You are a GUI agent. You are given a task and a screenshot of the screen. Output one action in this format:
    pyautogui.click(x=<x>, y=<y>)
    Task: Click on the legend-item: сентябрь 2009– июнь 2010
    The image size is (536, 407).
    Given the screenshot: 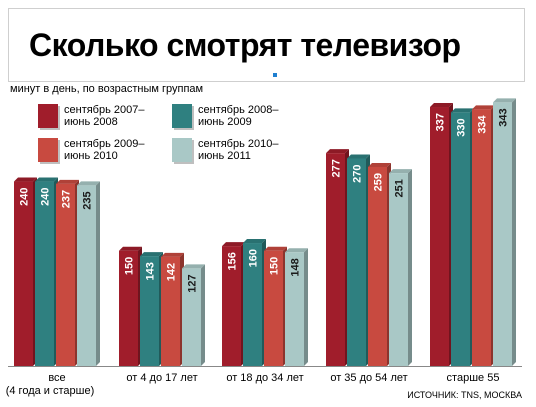 What is the action you would take?
    pyautogui.click(x=96, y=150)
    